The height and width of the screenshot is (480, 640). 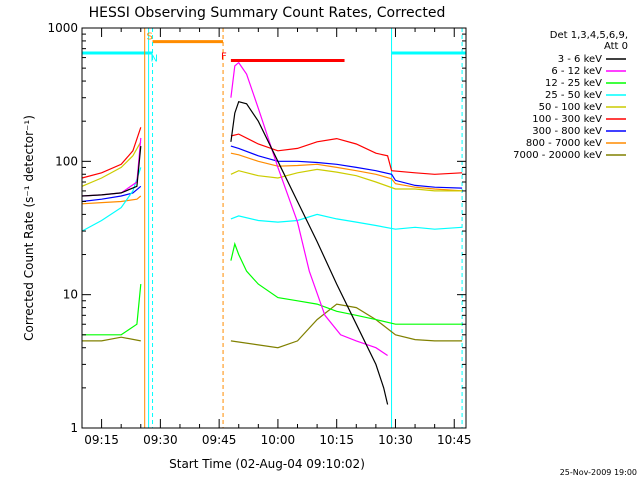 I want to click on y-axis-label: Corrected Count Rate (s⁻¹ detector⁻¹), so click(x=29, y=228).